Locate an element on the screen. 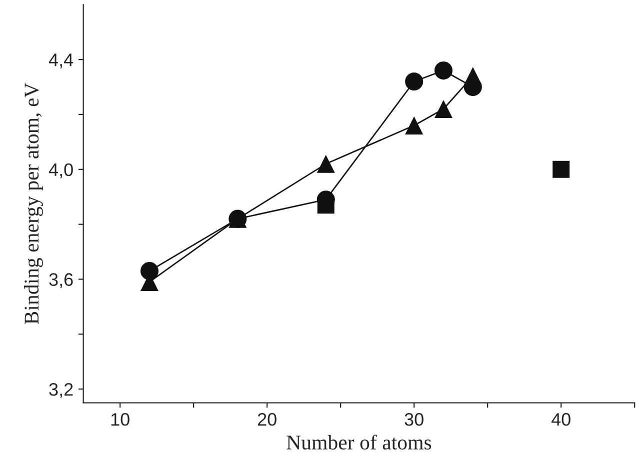 Image resolution: width=641 pixels, height=463 pixels. y-tick-label: 4,0 is located at coordinates (60, 170).